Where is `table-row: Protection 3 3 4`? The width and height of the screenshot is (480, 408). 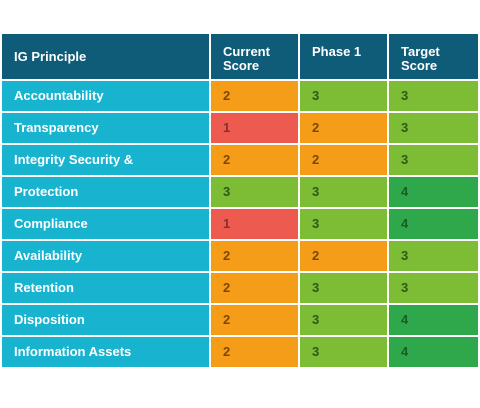 table-row: Protection 3 3 4 is located at coordinates (240, 193).